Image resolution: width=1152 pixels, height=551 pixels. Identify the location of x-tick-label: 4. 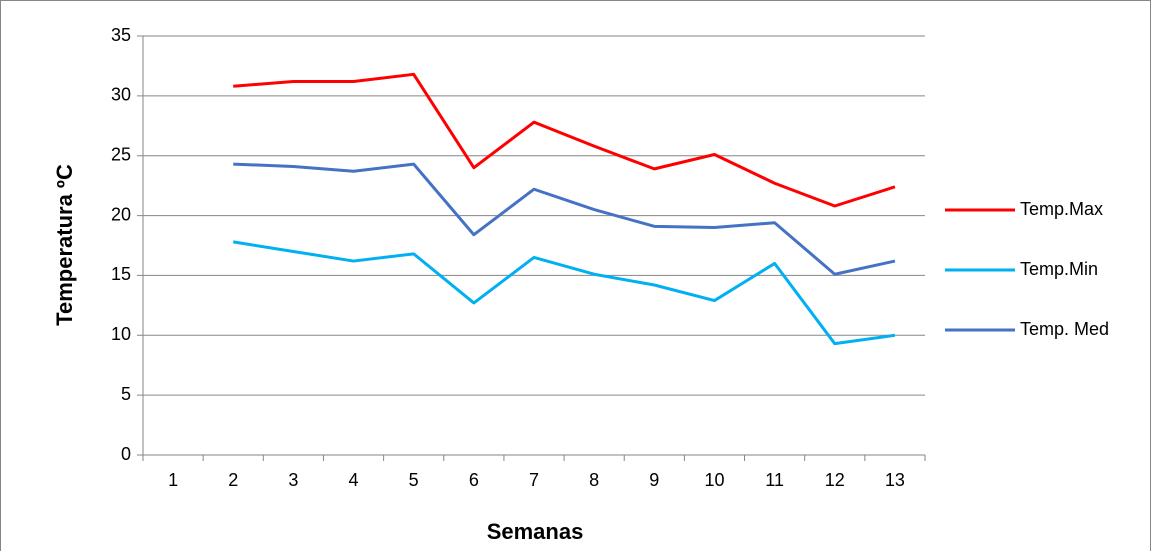
(354, 480).